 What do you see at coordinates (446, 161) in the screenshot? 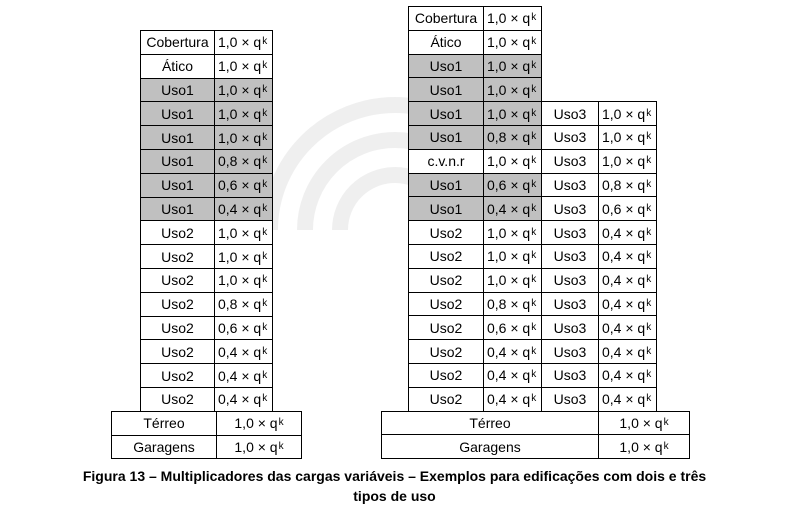
I see `floor-label-cell: c.v.n.r` at bounding box center [446, 161].